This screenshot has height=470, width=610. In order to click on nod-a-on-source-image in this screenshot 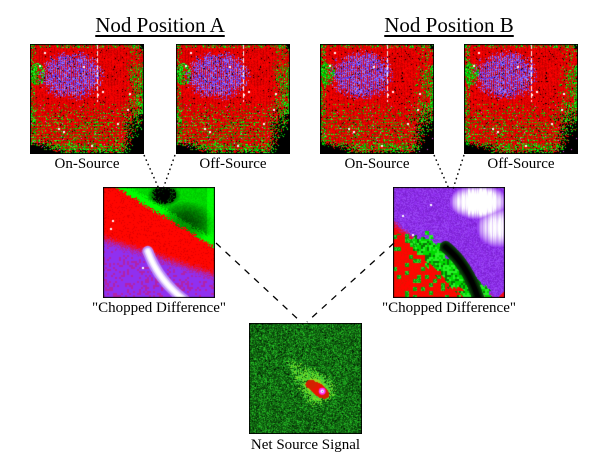, I will do `click(87, 99)`.